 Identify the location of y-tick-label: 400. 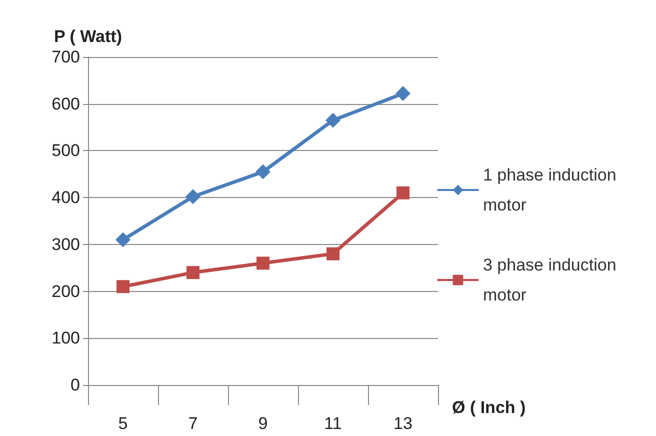
(66, 198).